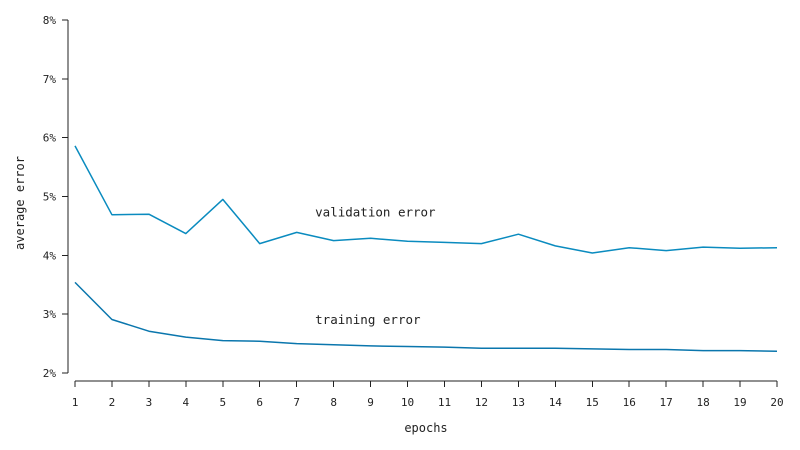 The height and width of the screenshot is (450, 800). What do you see at coordinates (50, 255) in the screenshot?
I see `y-tick-label: 4%` at bounding box center [50, 255].